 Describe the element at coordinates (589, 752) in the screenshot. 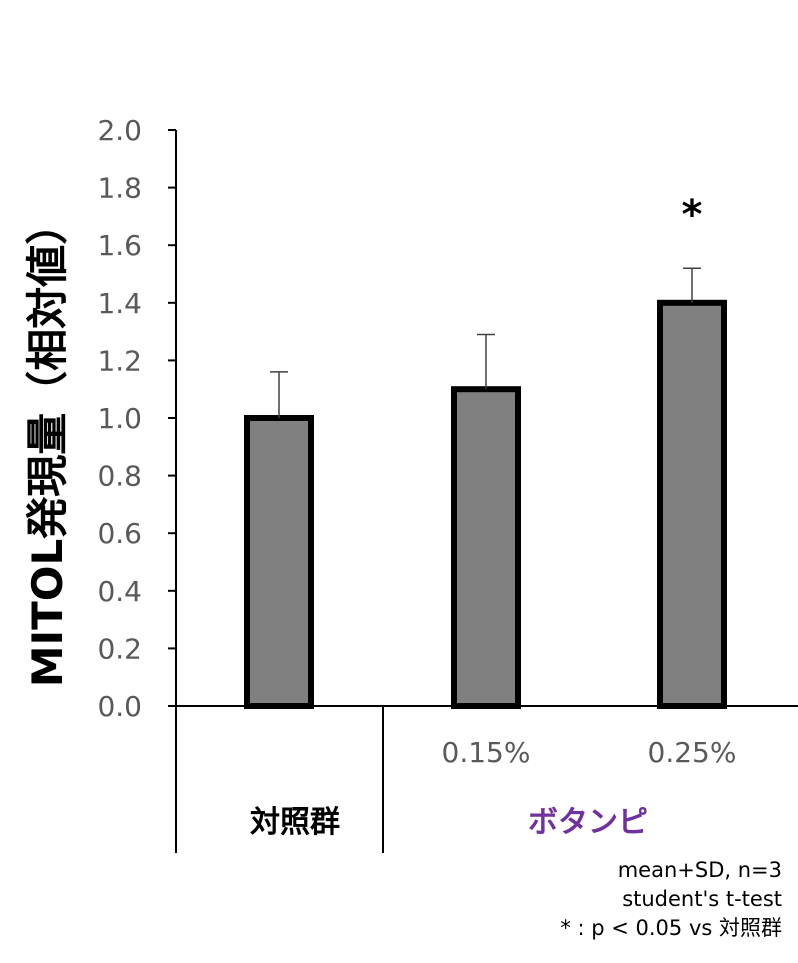

I see `x-tick-labels: 0.15% 0.25%` at that location.